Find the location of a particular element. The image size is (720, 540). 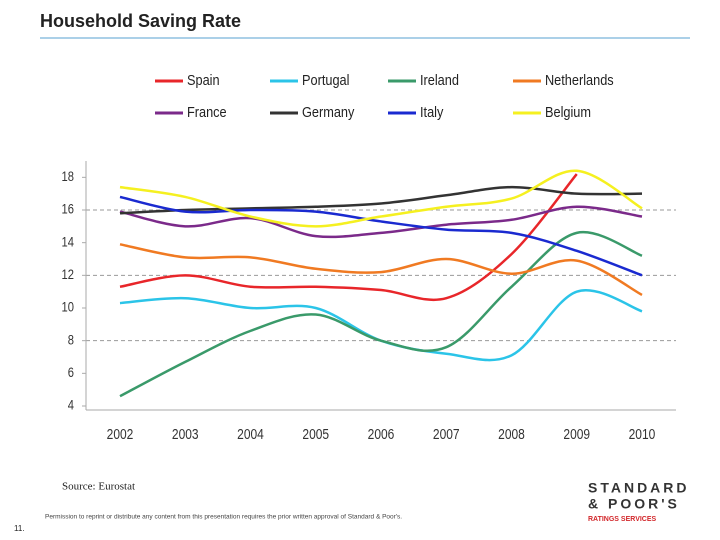

y-tick-label: 4 is located at coordinates (71, 405).